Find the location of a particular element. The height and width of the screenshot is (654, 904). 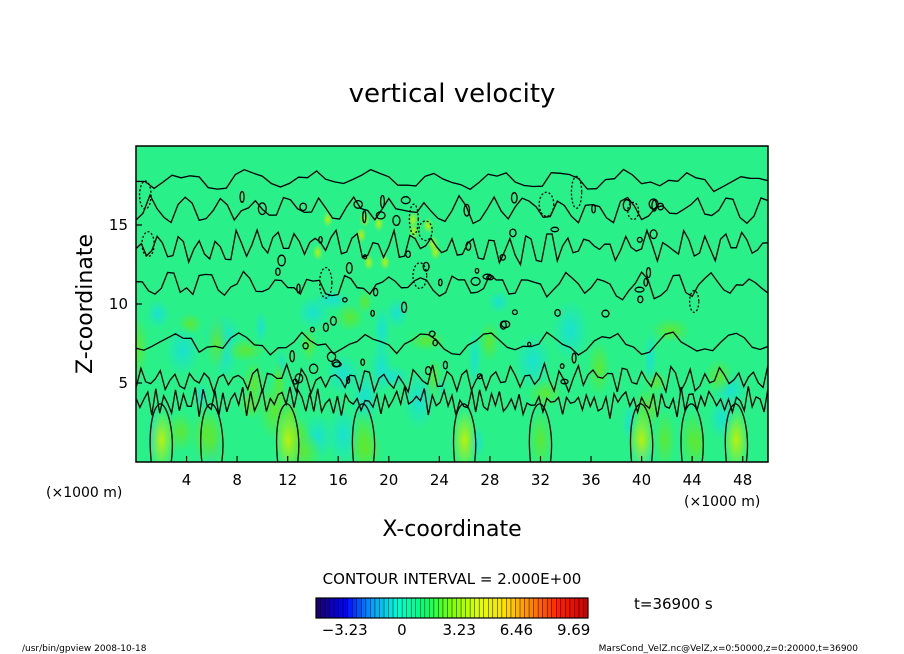

y-axis-ticks: 5 10 15 is located at coordinates (125, 304).